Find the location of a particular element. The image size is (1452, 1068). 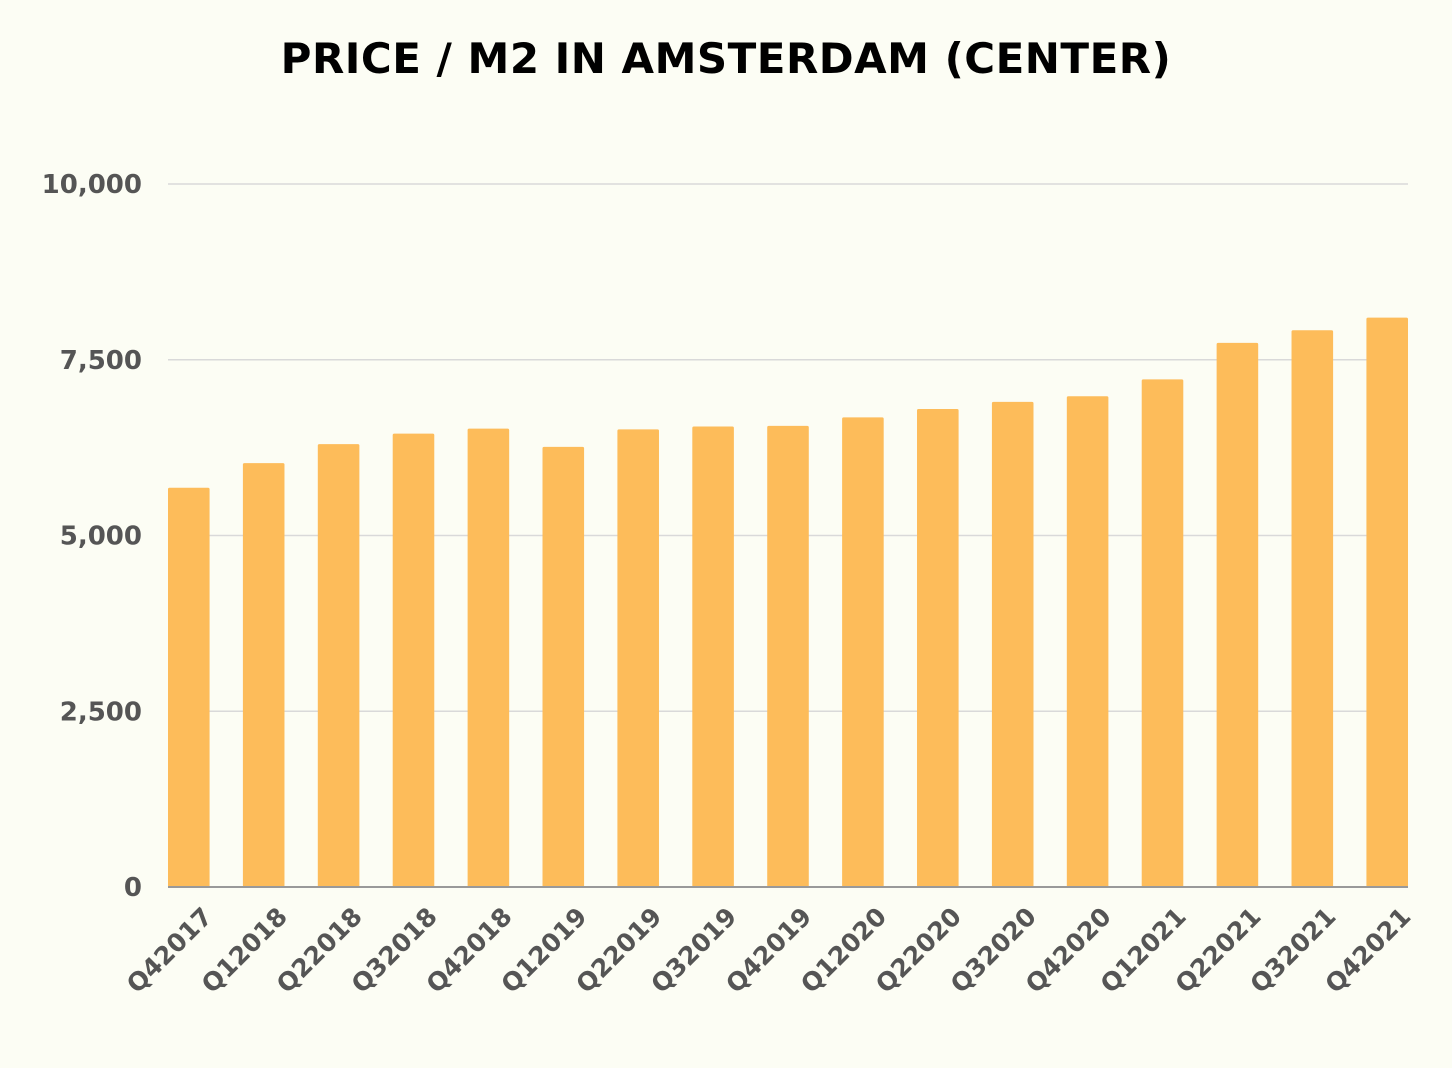

y-tick-label: 2,500 is located at coordinates (101, 712).